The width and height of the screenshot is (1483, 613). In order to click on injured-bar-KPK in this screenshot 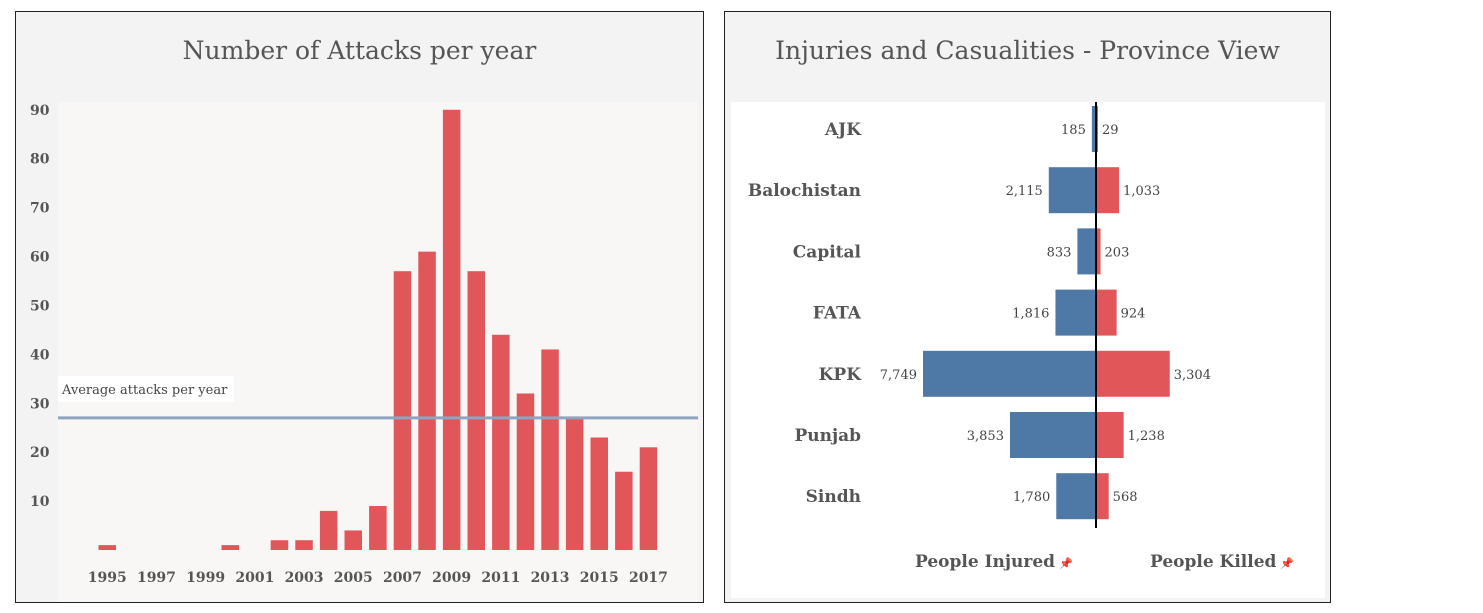, I will do `click(1009, 373)`.